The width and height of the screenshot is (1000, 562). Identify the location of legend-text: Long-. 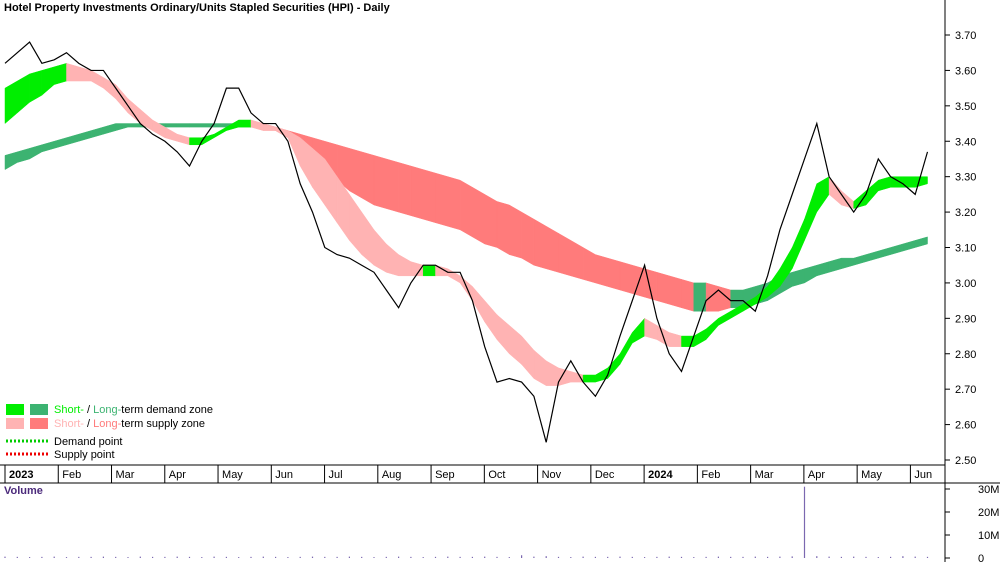
(107, 424).